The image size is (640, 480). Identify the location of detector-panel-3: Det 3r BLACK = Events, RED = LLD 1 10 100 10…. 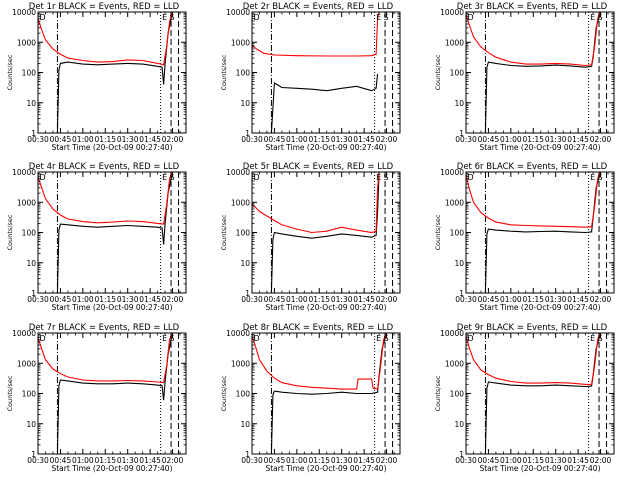
(524, 77).